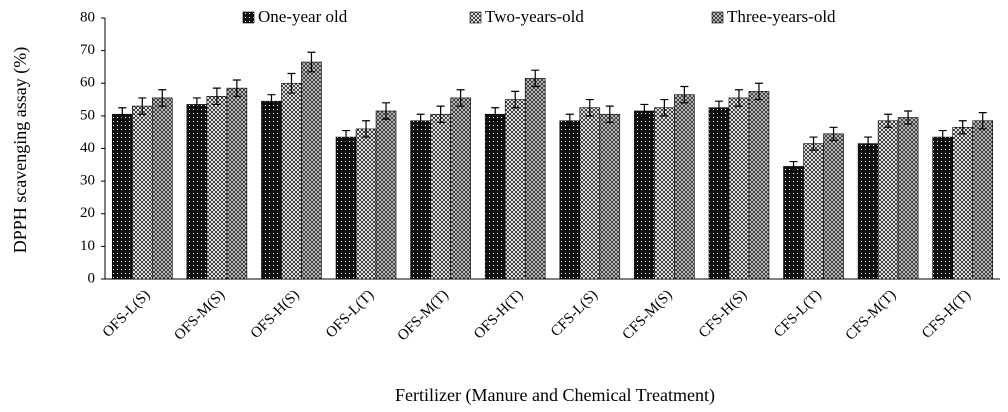 Image resolution: width=1008 pixels, height=412 pixels. Describe the element at coordinates (20, 150) in the screenshot. I see `y-axis-title: DPPH scavenging assay (%)` at that location.